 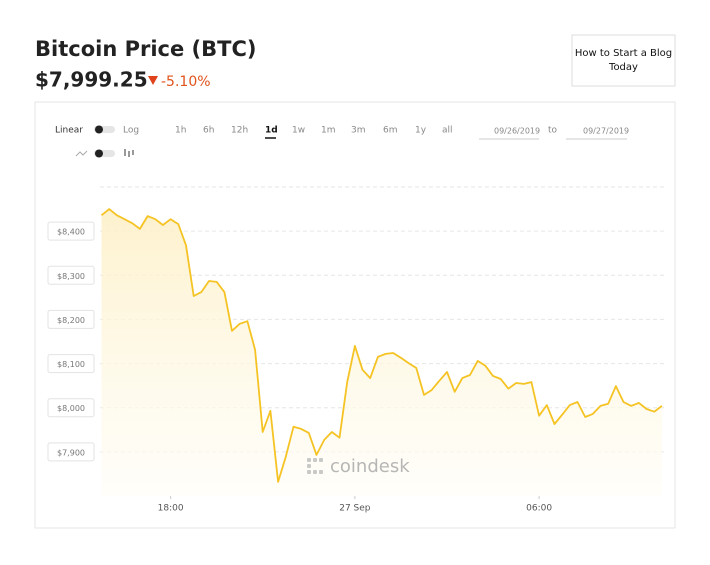 I want to click on y-tick-label: $8,100, so click(x=71, y=364).